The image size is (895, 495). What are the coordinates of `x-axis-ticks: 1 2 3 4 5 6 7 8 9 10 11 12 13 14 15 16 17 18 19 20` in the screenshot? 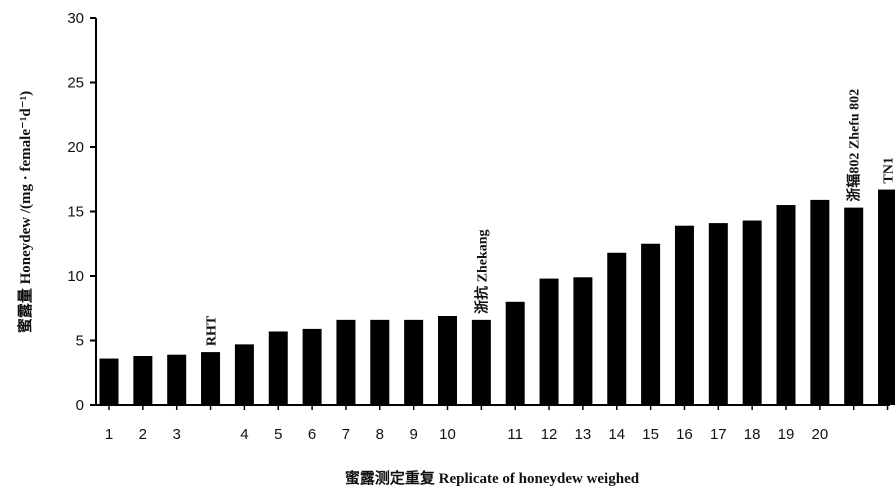 It's located at (497, 424).